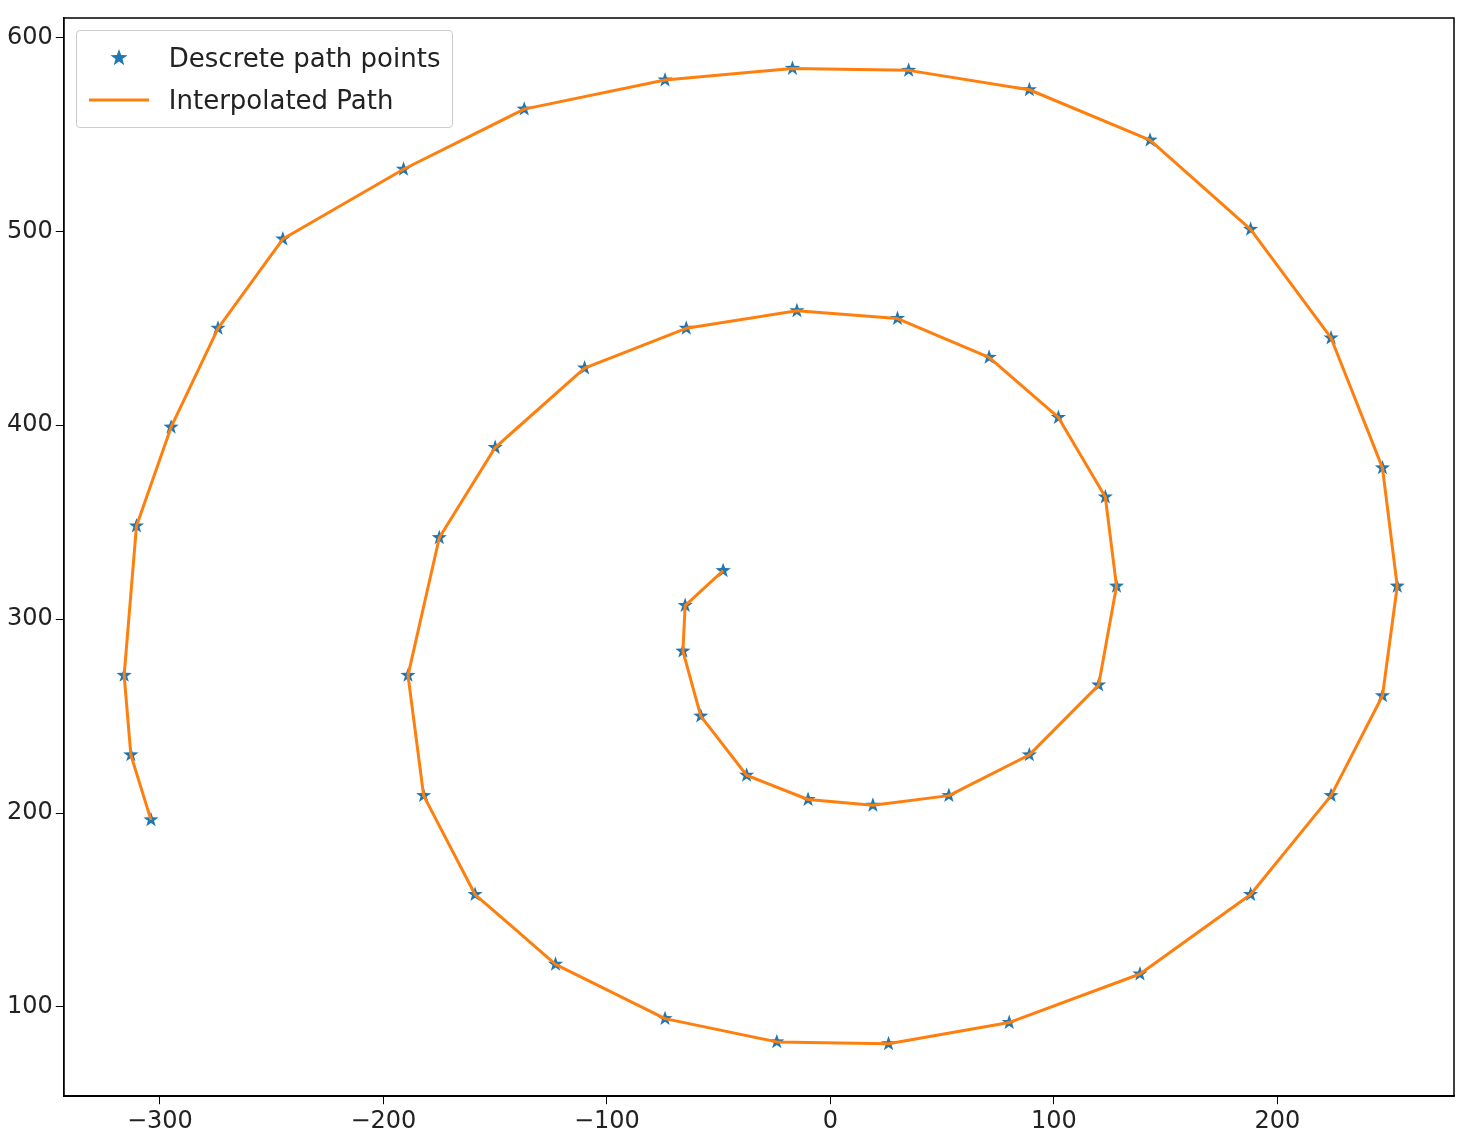 This screenshot has width=1462, height=1139. Describe the element at coordinates (30, 617) in the screenshot. I see `y-tick-label: 300` at that location.